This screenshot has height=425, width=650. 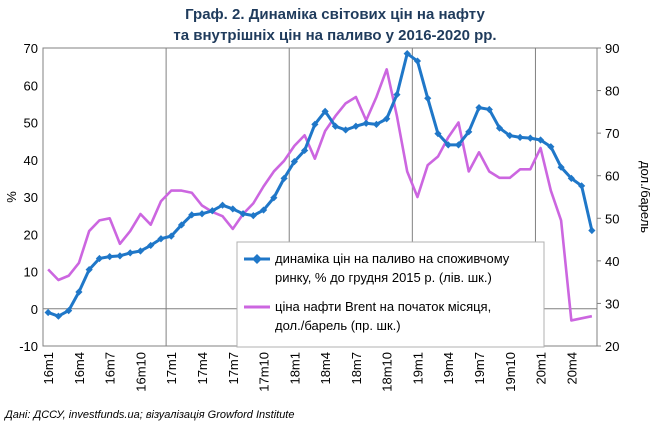 I want to click on x-tick-label: 16m10, so click(x=140, y=372).